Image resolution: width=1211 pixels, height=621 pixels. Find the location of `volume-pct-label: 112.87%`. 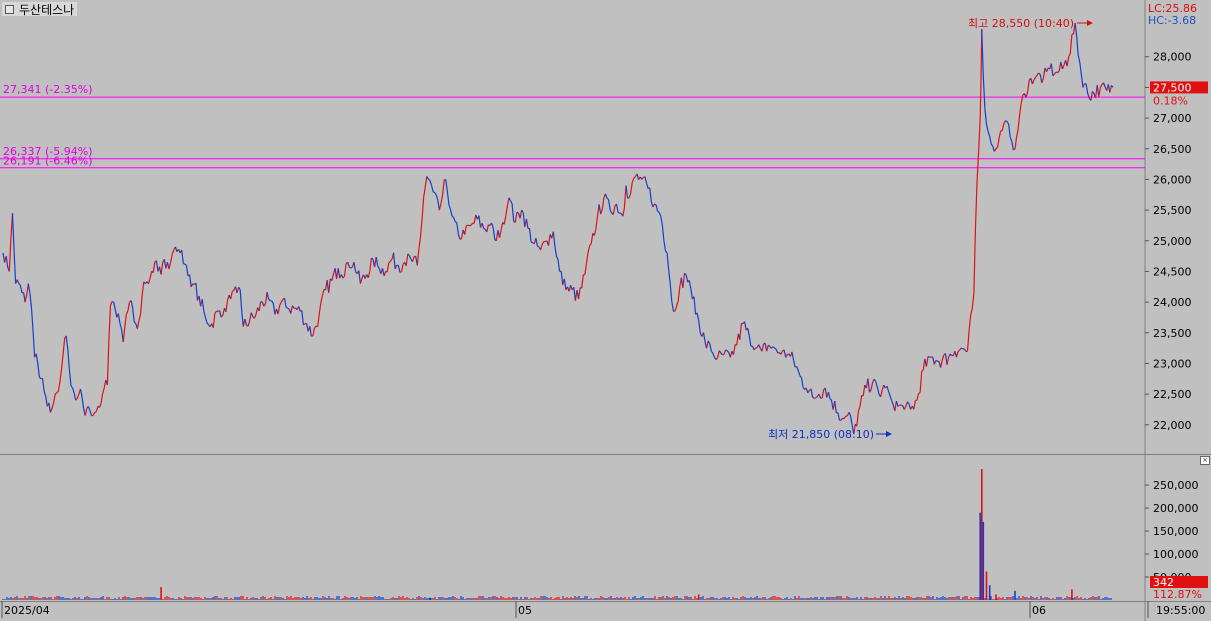

volume-pct-label: 112.87% is located at coordinates (1177, 594).